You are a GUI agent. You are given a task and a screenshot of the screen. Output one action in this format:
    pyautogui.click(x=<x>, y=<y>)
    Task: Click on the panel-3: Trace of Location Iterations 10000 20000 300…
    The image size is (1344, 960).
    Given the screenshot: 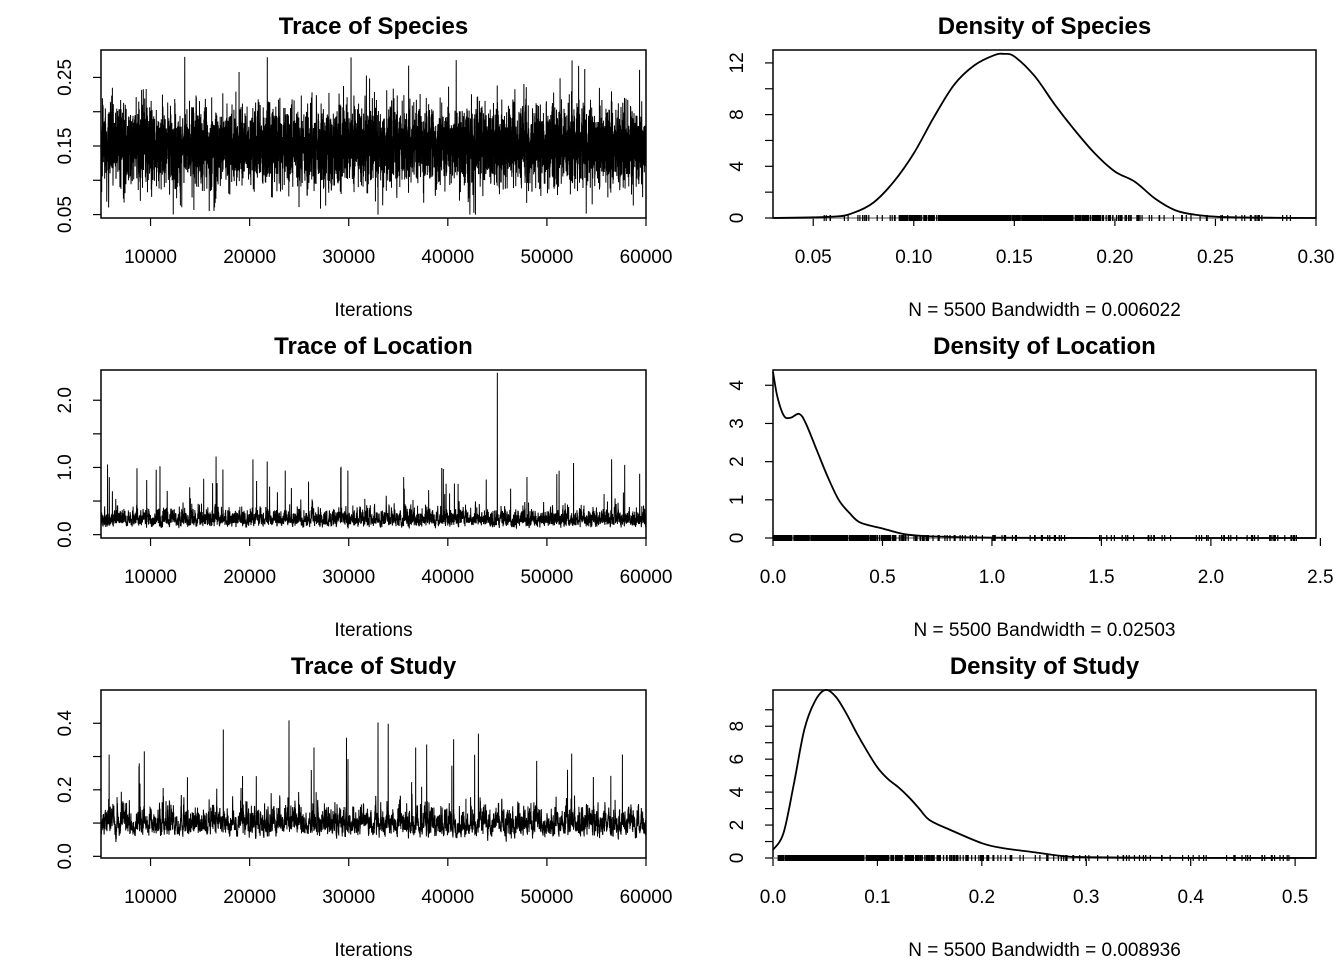 What is the action you would take?
    pyautogui.click(x=363, y=487)
    